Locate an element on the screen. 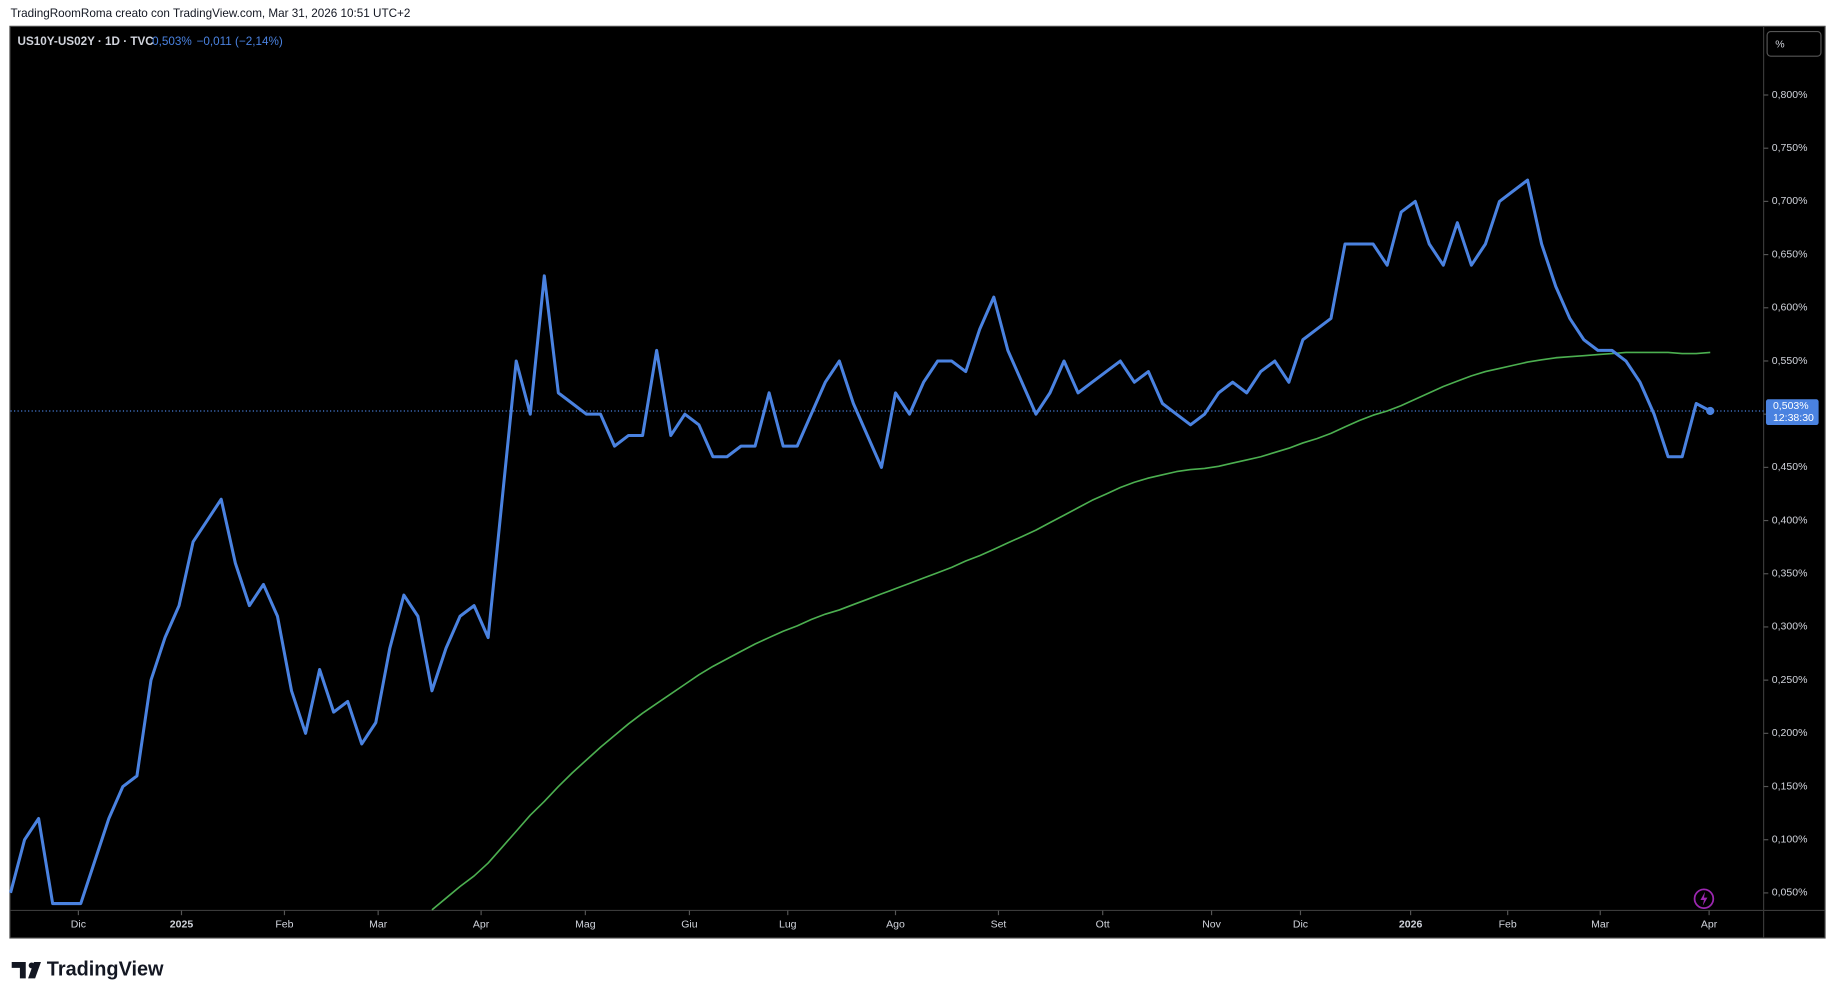 The image size is (1835, 1000). tradingview-logo: TradingView is located at coordinates (87, 969).